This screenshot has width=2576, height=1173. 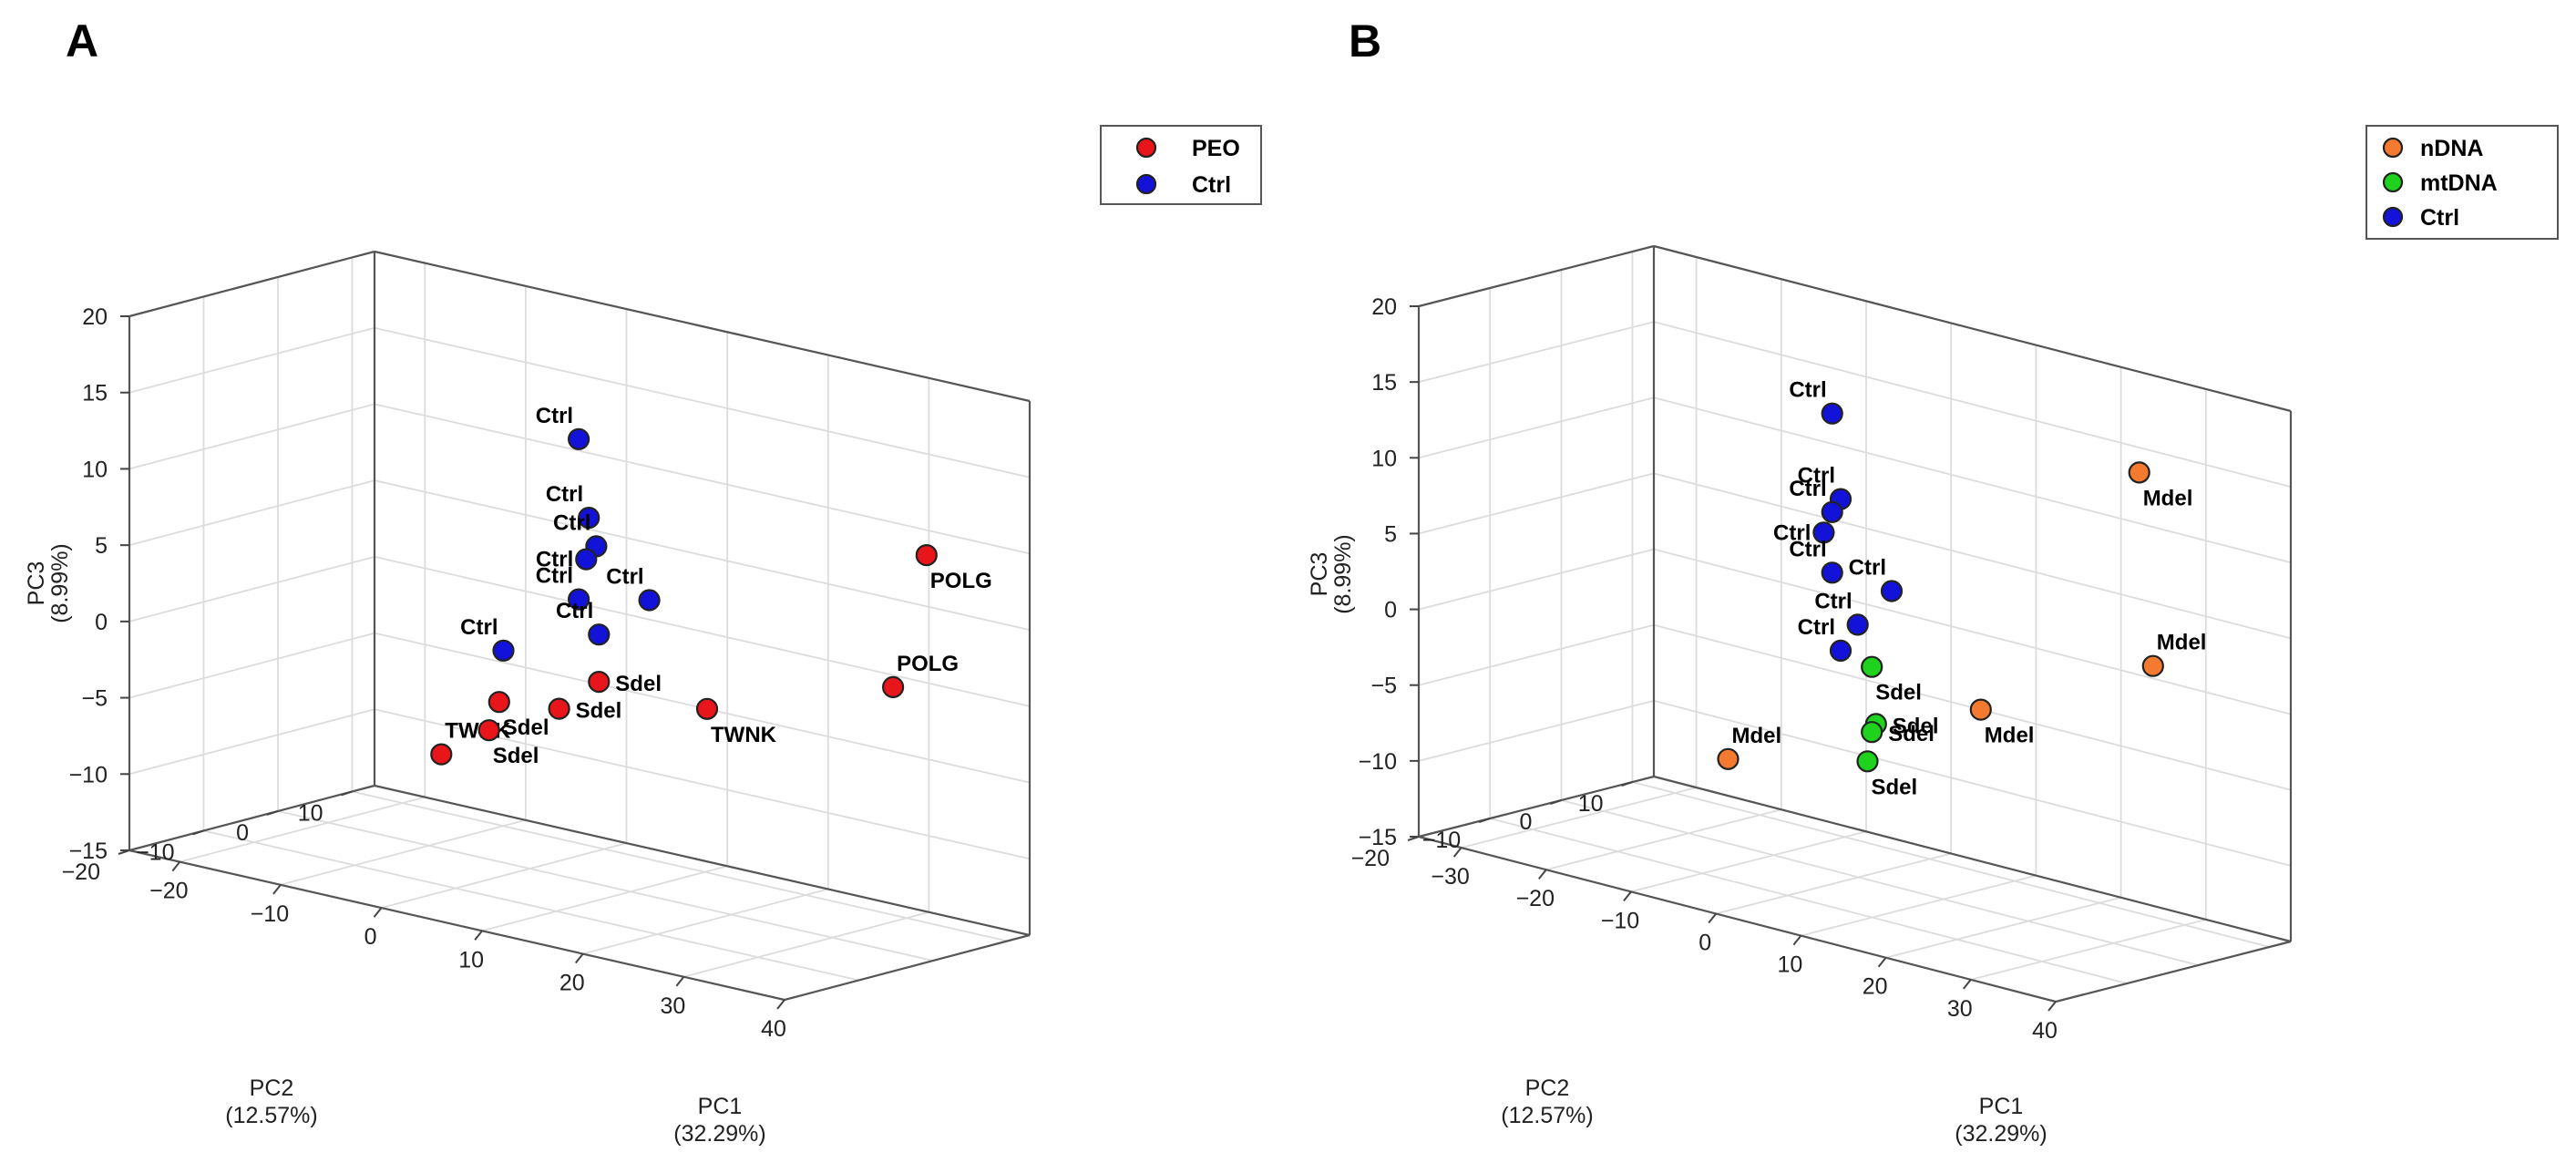 What do you see at coordinates (1525, 822) in the screenshot?
I see `y-tick-label: 0` at bounding box center [1525, 822].